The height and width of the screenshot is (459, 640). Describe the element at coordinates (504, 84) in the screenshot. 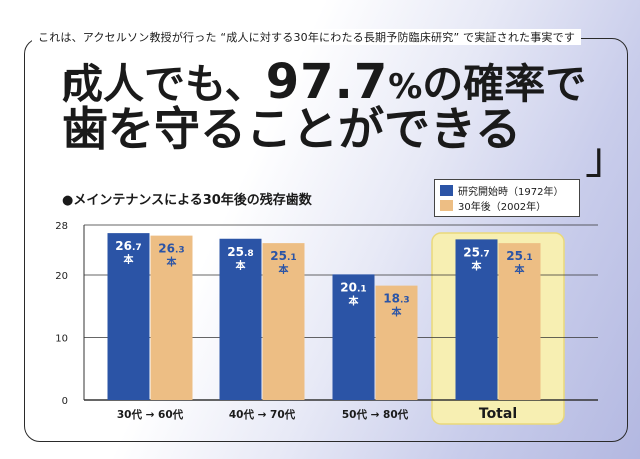

I see `headline-text-b: の確率で` at that location.